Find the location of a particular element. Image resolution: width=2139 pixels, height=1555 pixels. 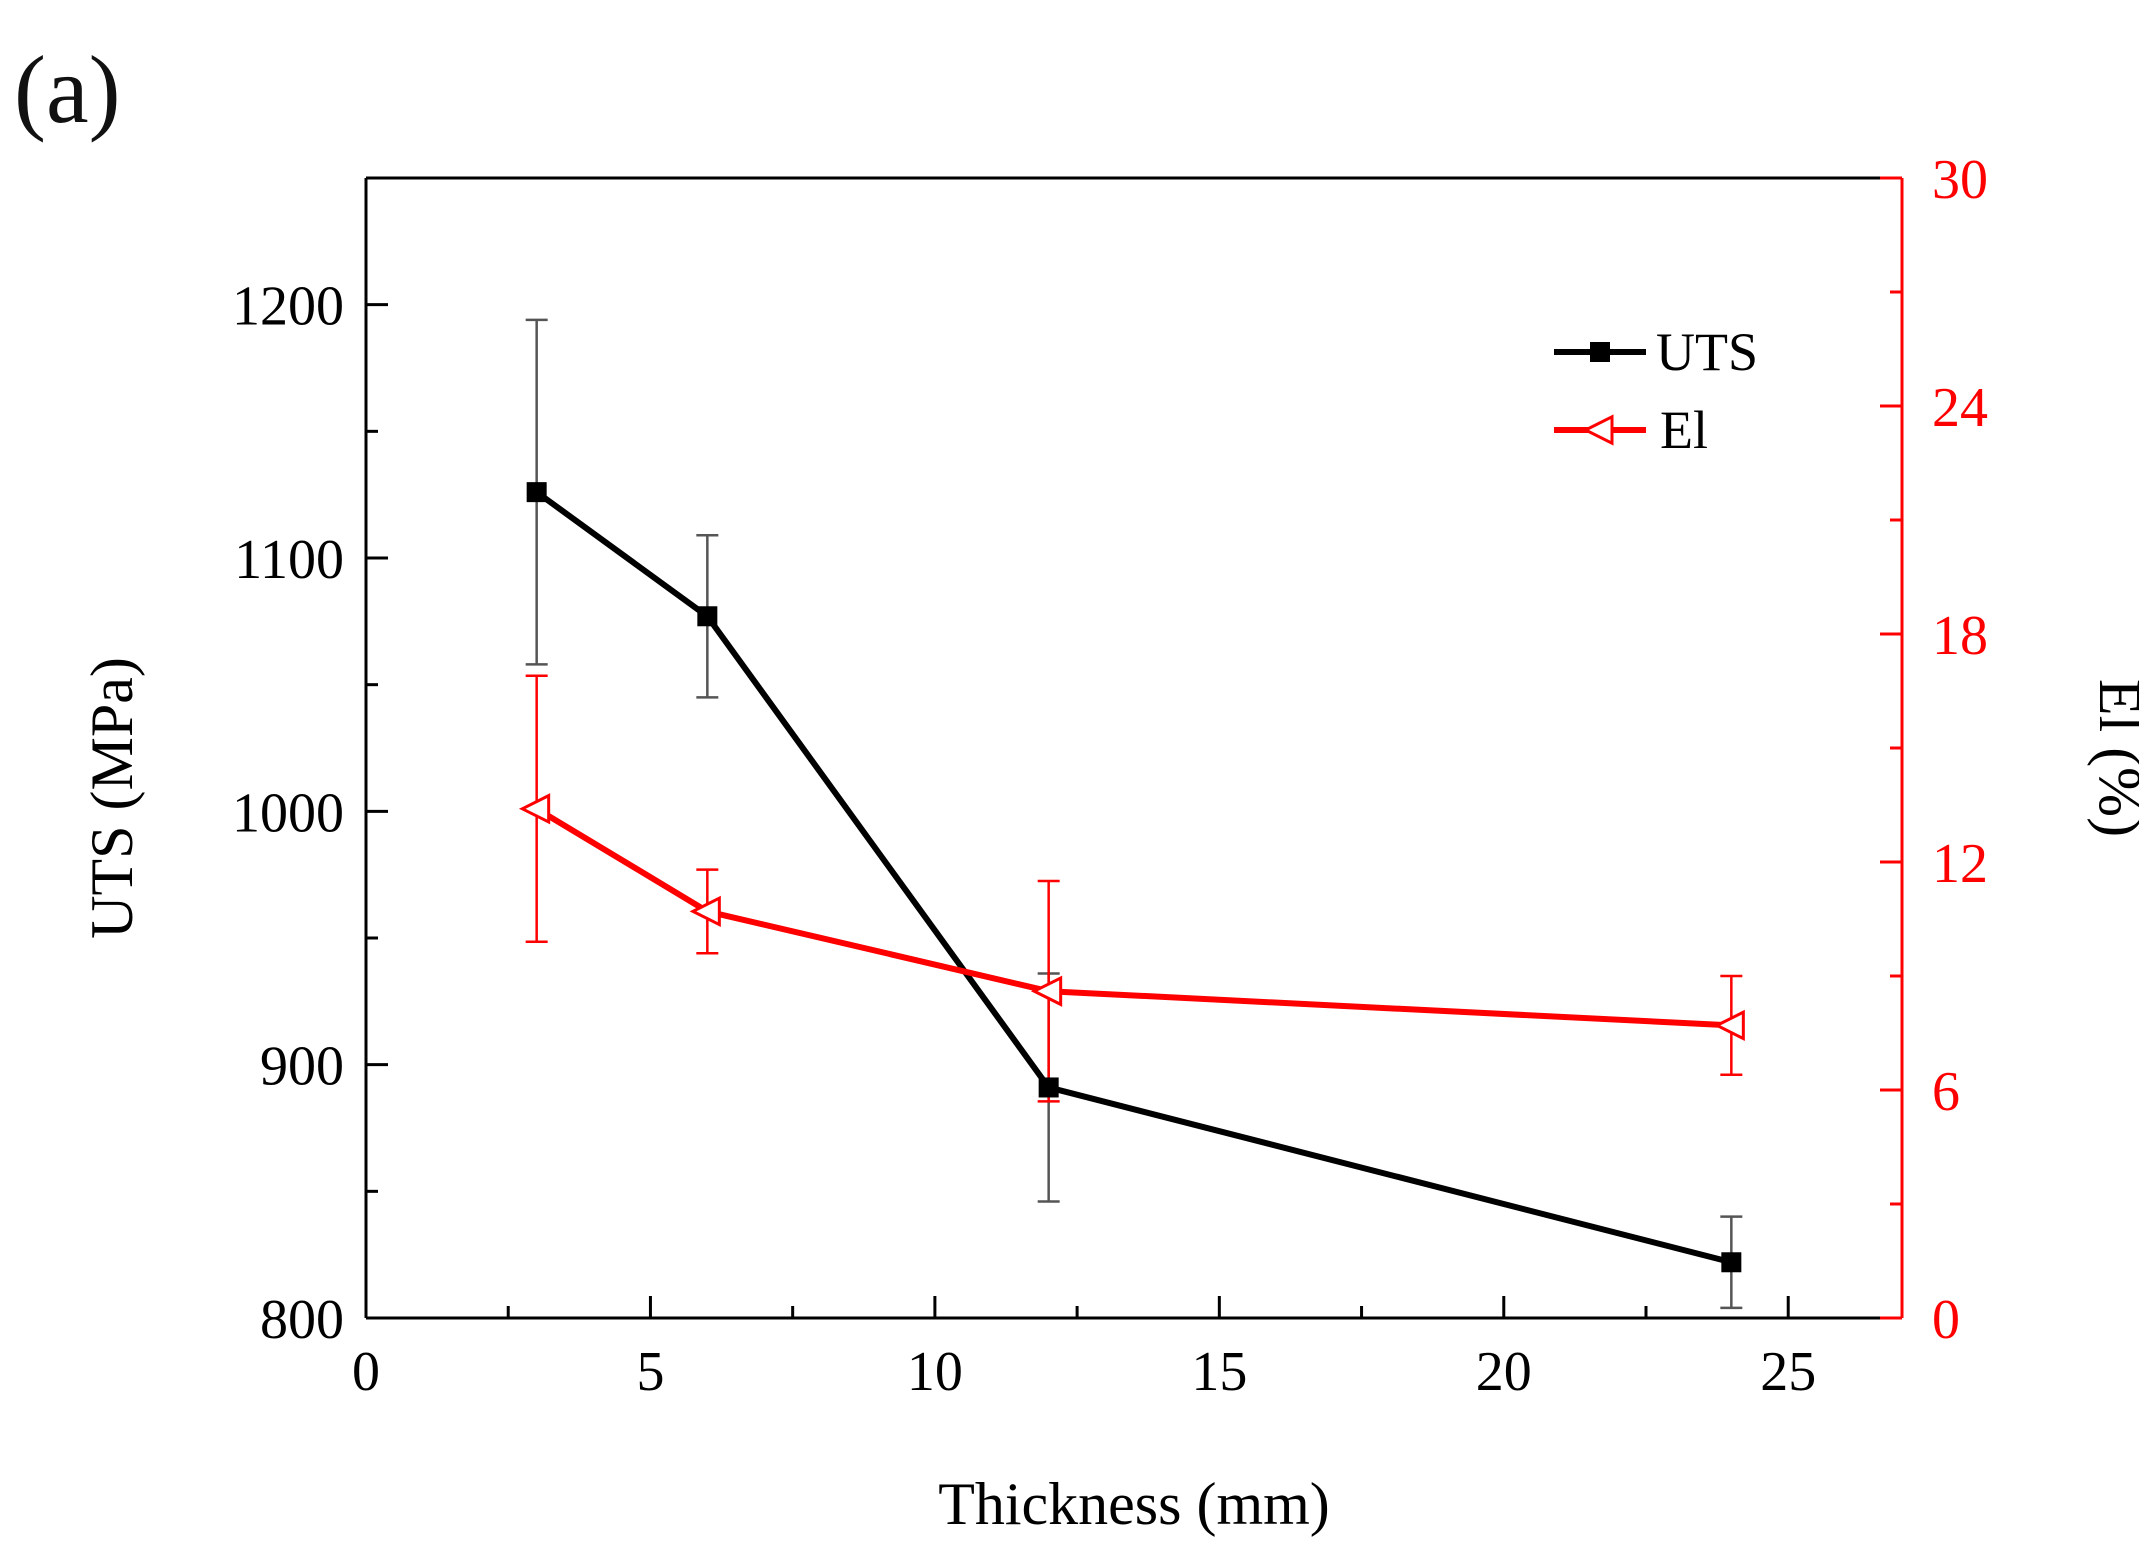

y2-axis-title: El (%) is located at coordinates (2113, 758).